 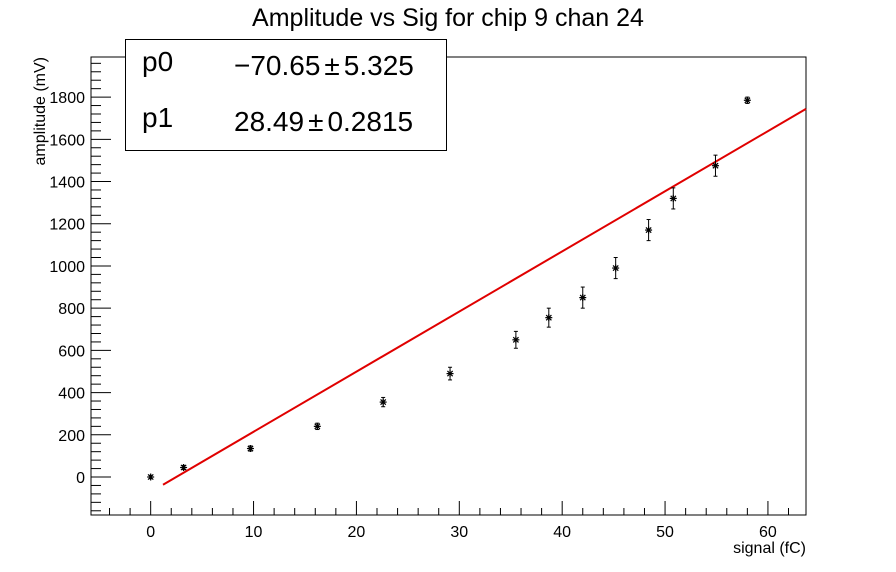 What do you see at coordinates (67, 140) in the screenshot?
I see `y-tick-label: 1600` at bounding box center [67, 140].